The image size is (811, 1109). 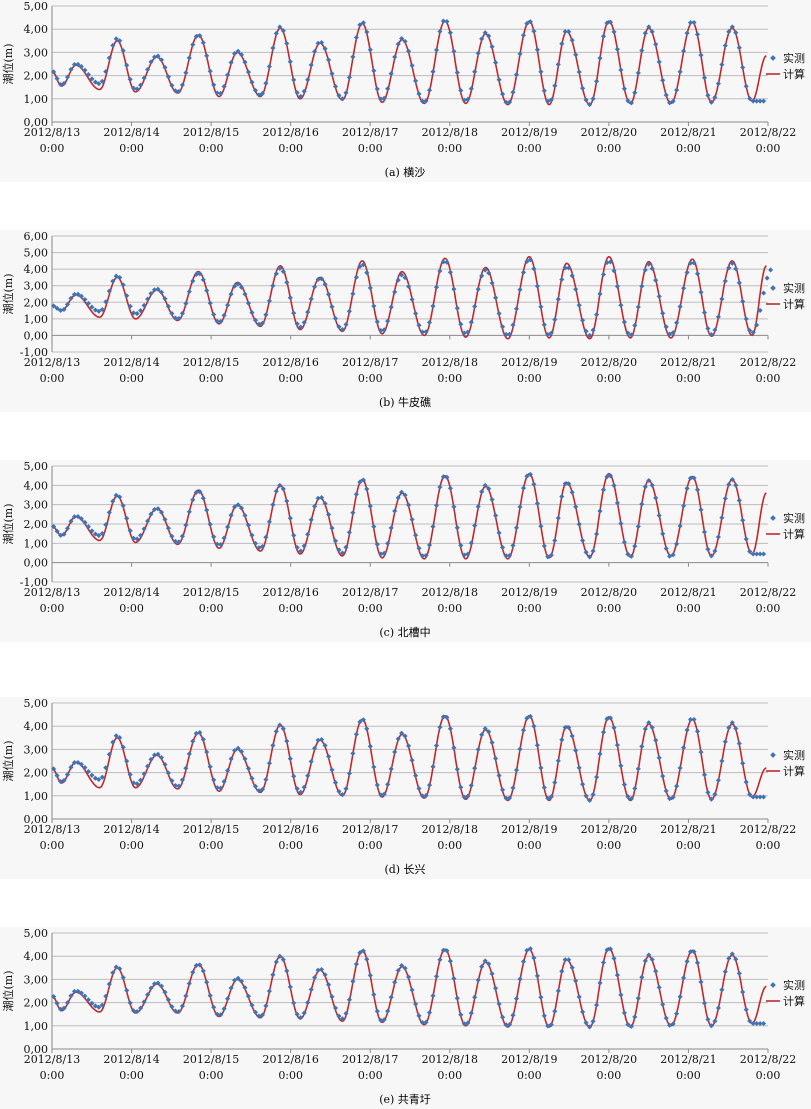 What do you see at coordinates (36, 122) in the screenshot?
I see `y-tick-label: 0,00` at bounding box center [36, 122].